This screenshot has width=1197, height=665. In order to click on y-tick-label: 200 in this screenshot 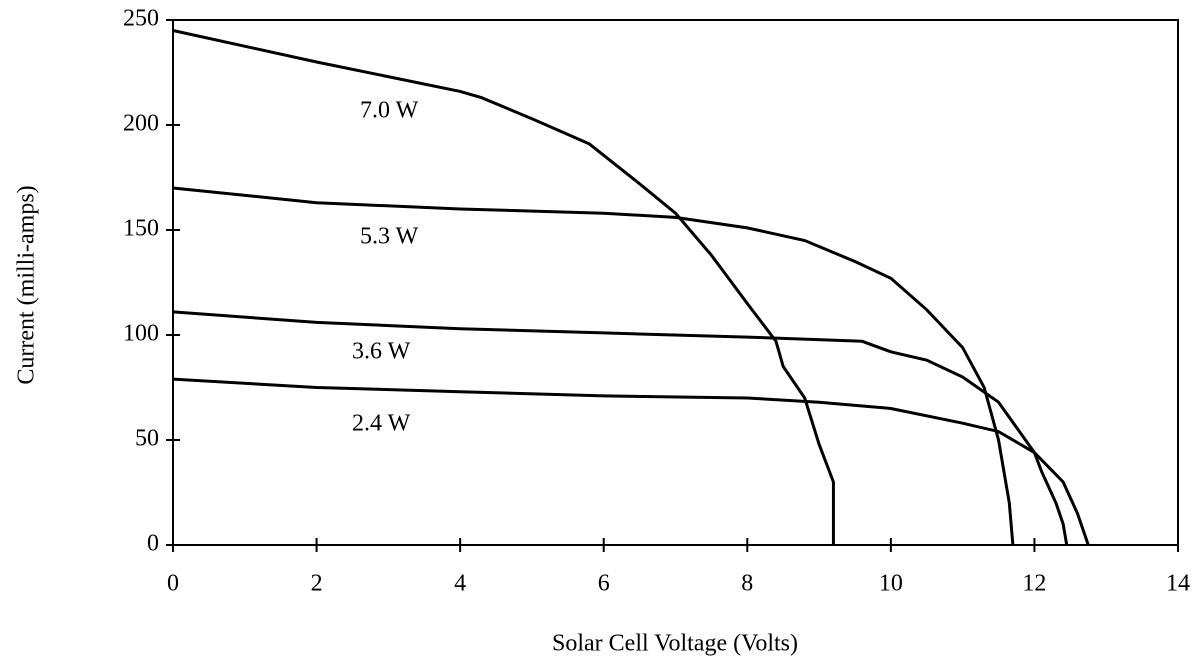, I will do `click(141, 124)`.